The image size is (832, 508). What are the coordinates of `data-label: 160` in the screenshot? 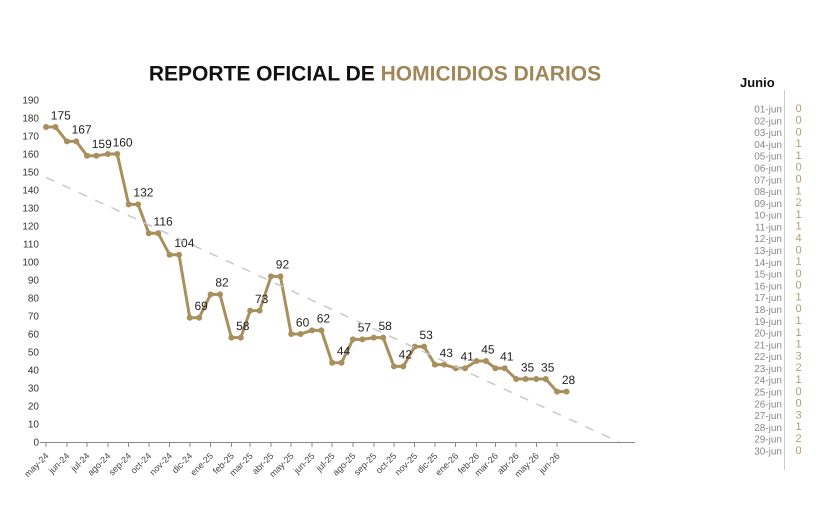 It's located at (122, 142).